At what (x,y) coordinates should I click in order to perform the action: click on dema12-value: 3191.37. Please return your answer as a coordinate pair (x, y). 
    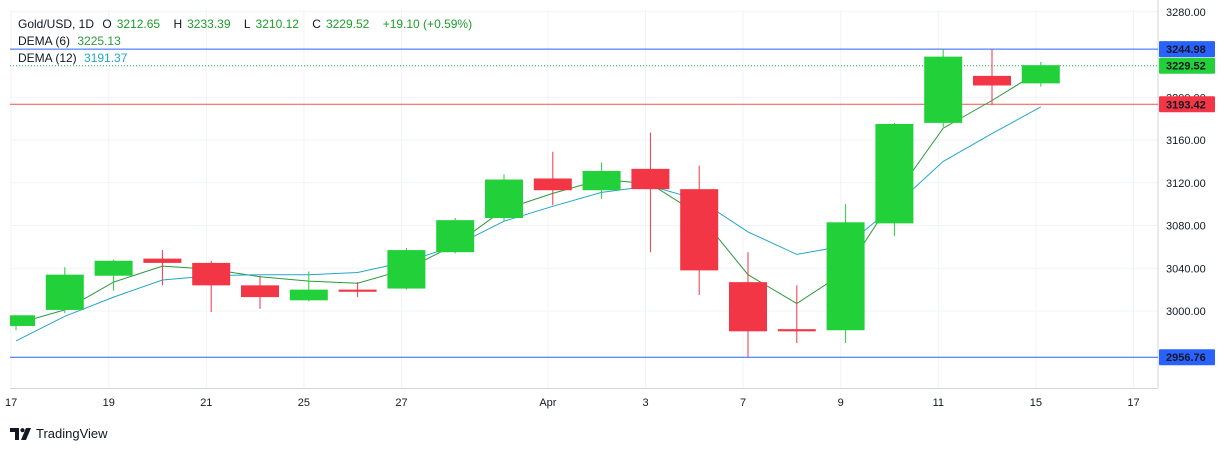
    Looking at the image, I should click on (106, 58).